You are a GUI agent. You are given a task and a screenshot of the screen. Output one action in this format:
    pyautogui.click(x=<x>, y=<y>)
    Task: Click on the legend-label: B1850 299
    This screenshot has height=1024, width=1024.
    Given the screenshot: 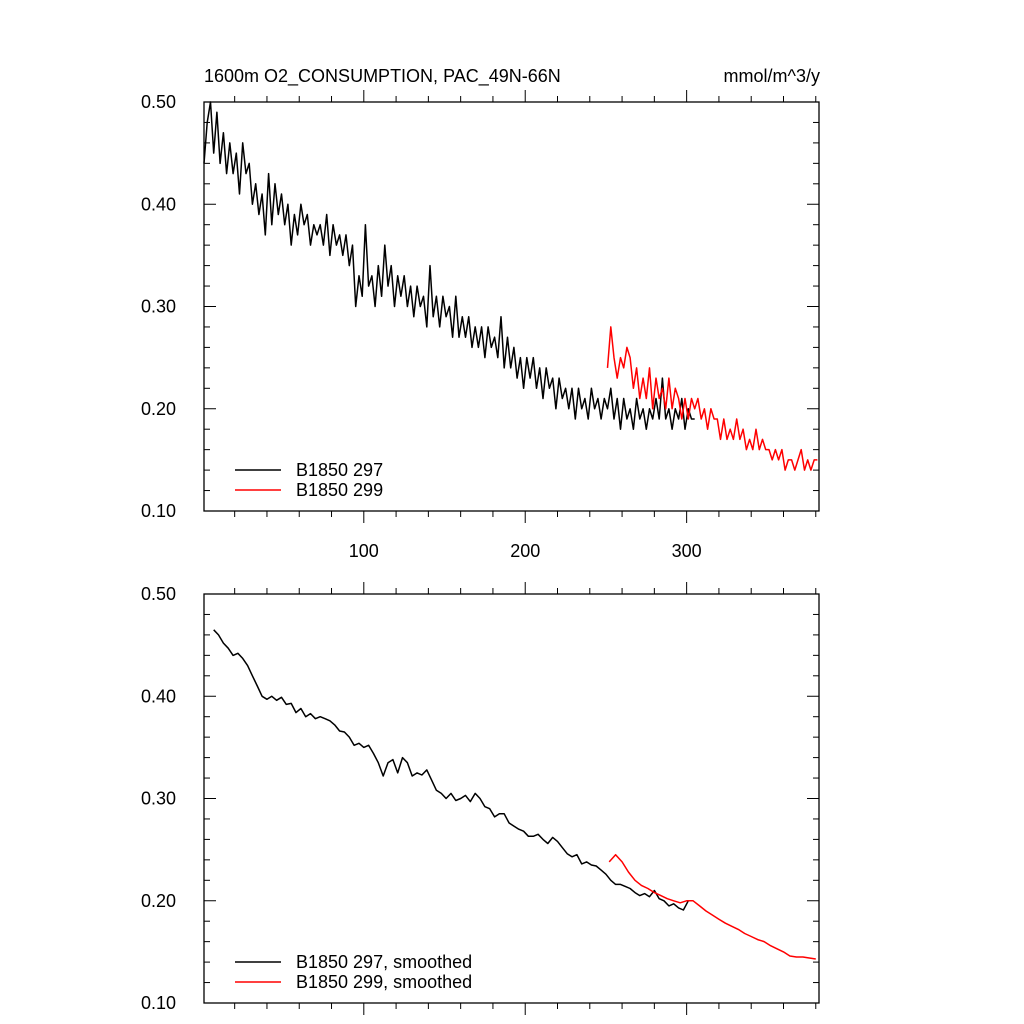 What is the action you would take?
    pyautogui.click(x=339, y=490)
    